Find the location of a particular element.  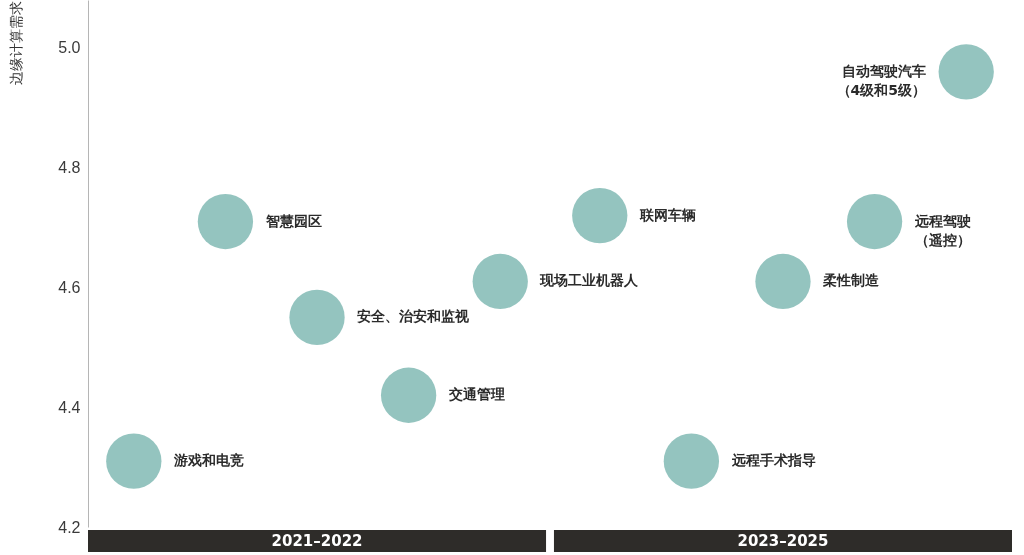

series-label: 游戏和电竞 is located at coordinates (208, 460).